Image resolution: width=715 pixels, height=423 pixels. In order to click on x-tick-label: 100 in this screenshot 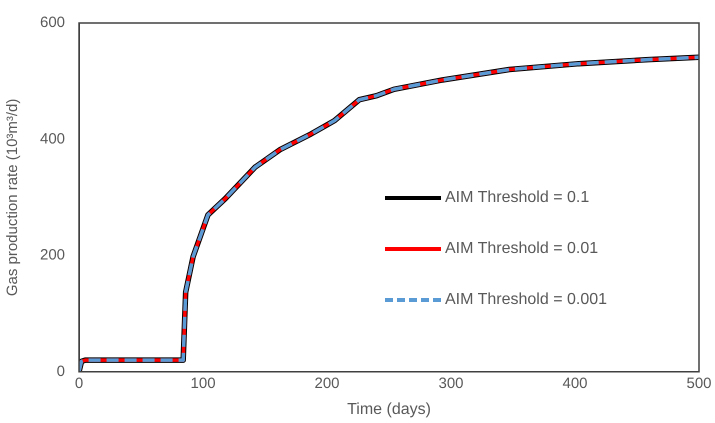, I will do `click(203, 383)`.